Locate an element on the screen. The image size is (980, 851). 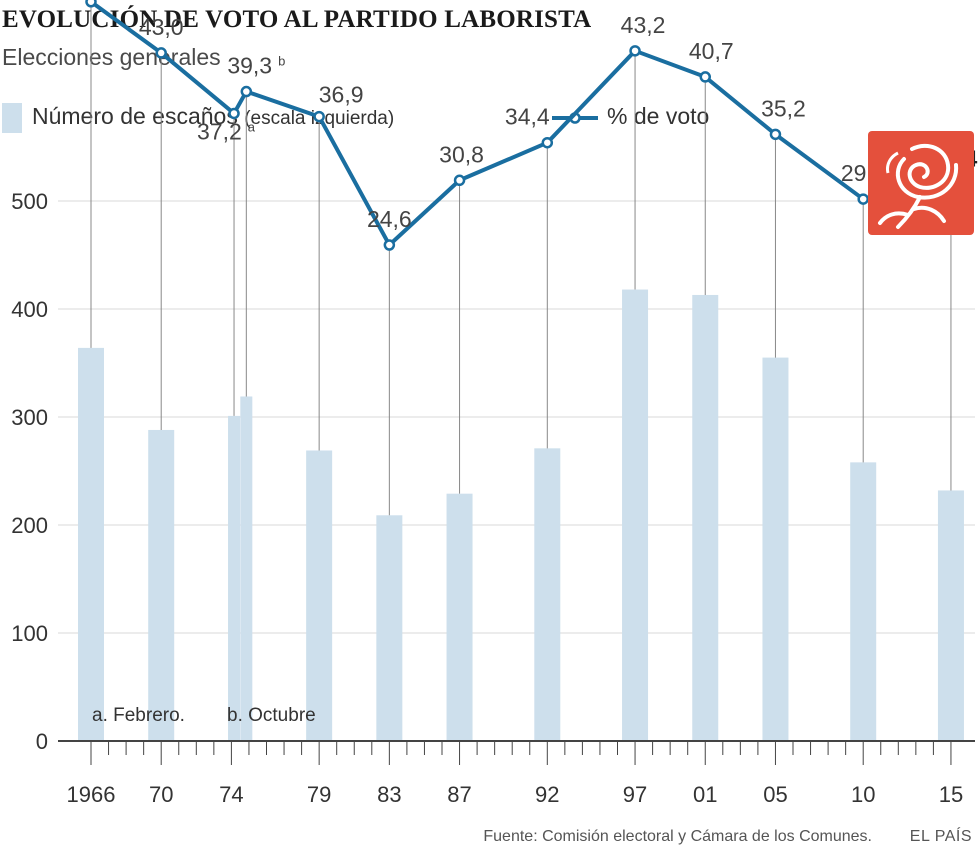
footnote-label: b. Octubre is located at coordinates (271, 715).